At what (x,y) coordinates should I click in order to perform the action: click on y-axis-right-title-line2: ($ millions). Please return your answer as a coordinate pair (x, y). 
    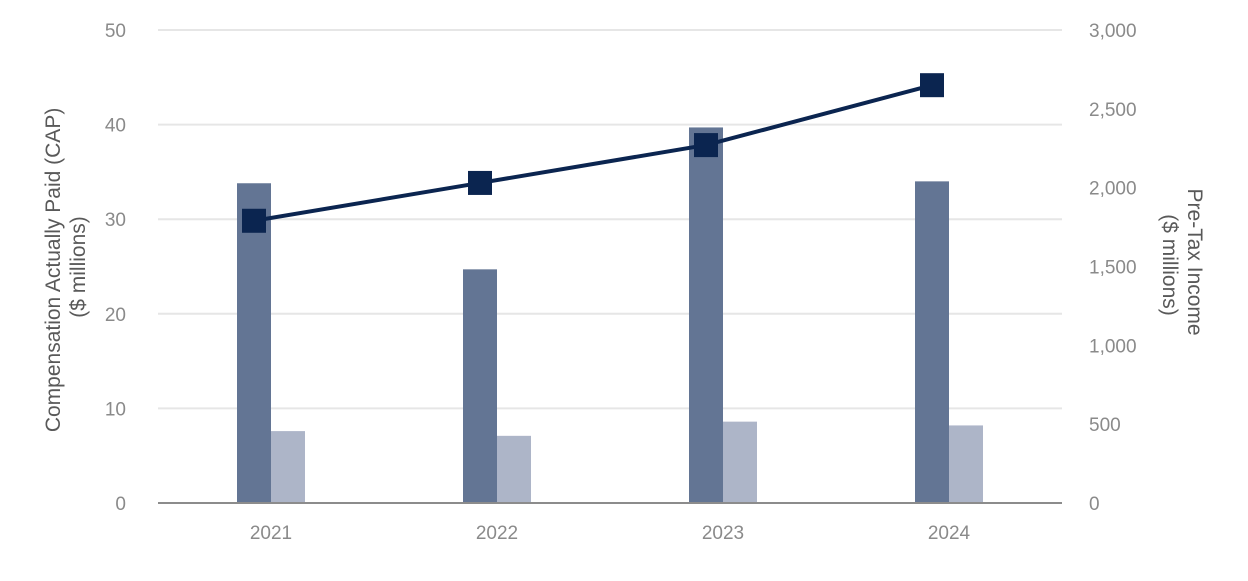
    Looking at the image, I should click on (1169, 265).